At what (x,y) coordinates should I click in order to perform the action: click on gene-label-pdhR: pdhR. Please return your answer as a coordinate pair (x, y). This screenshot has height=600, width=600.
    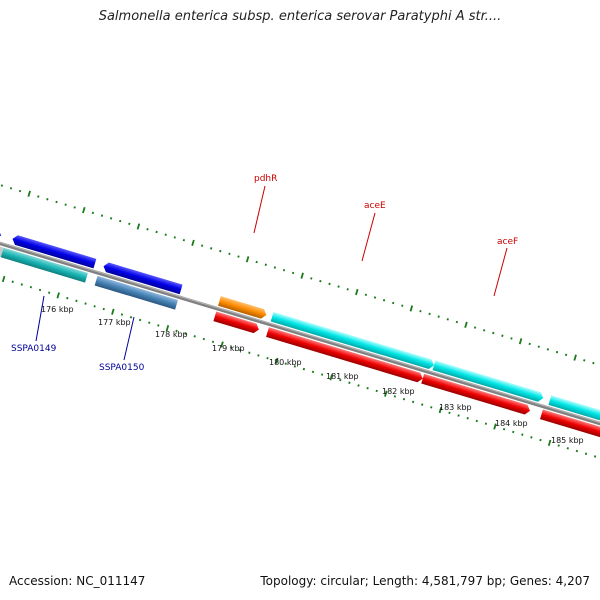
    Looking at the image, I should click on (265, 179).